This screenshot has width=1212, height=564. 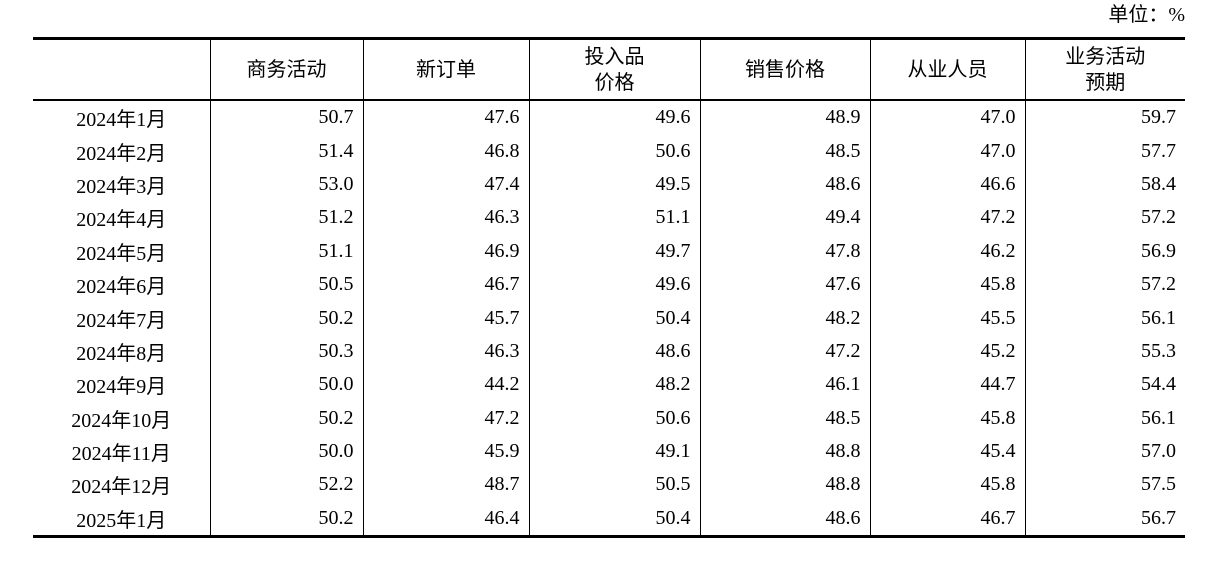 What do you see at coordinates (1104, 451) in the screenshot?
I see `data-cell: 57.0` at bounding box center [1104, 451].